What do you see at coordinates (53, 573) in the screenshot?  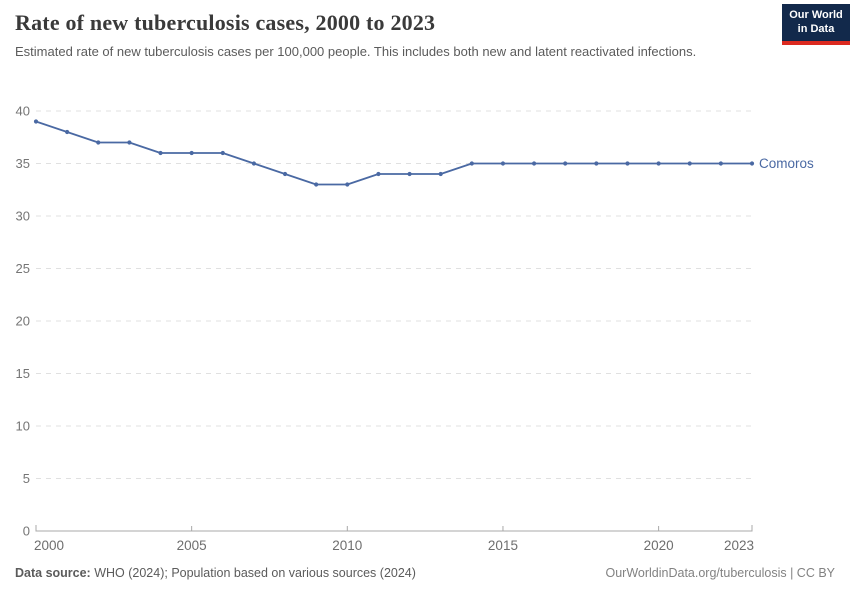 I see `data-source-label: Data source:` at bounding box center [53, 573].